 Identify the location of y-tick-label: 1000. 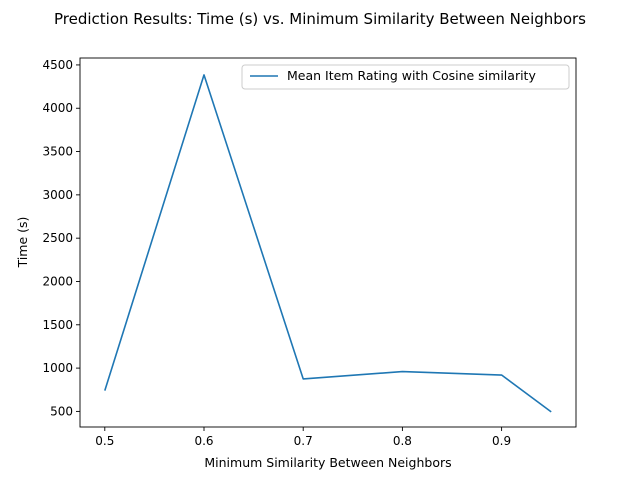
(57, 368).